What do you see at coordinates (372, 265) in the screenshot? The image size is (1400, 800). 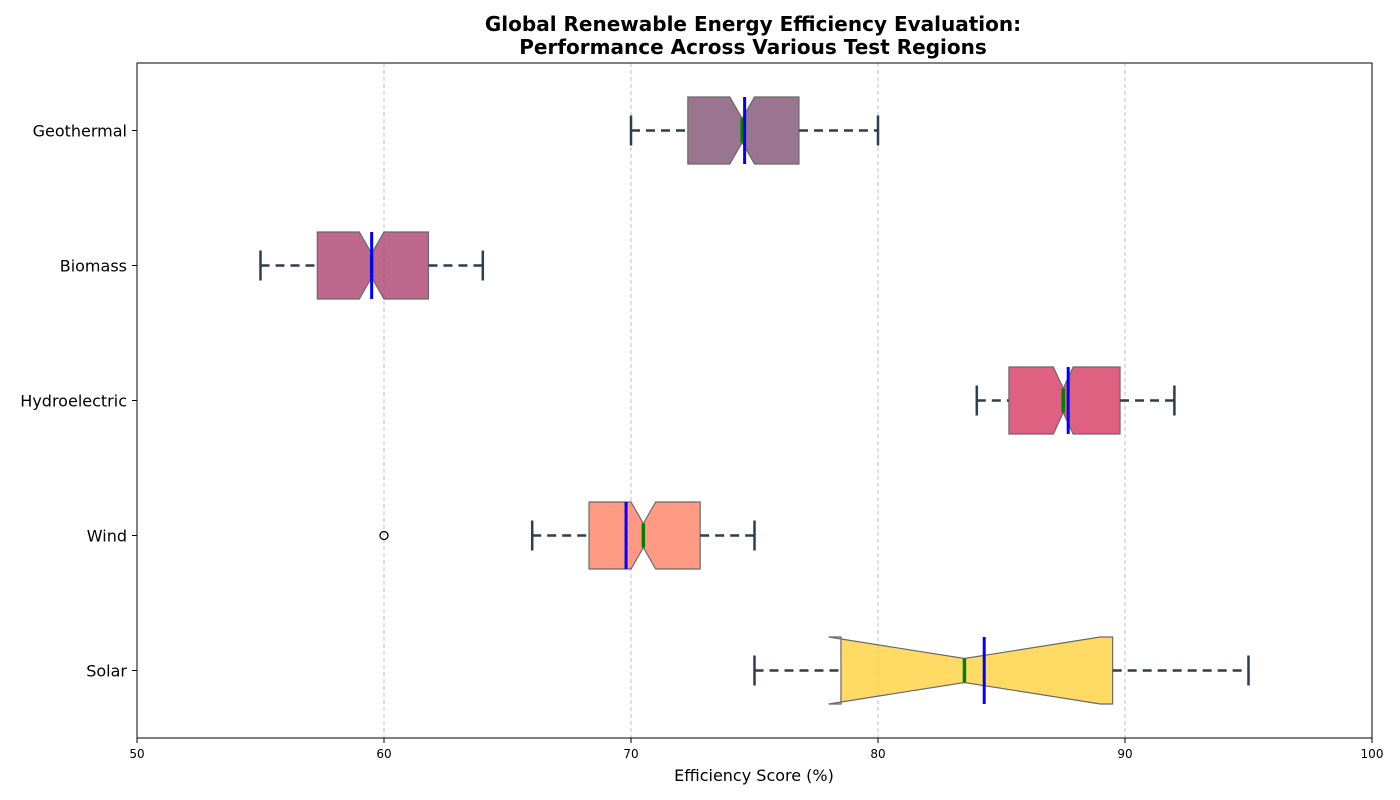 I see `box-biomass` at bounding box center [372, 265].